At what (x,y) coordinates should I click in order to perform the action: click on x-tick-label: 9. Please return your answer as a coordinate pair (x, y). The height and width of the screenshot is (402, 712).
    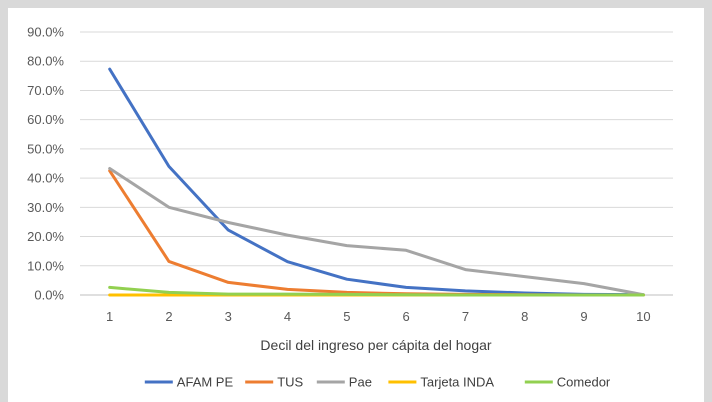
    Looking at the image, I should click on (583, 316).